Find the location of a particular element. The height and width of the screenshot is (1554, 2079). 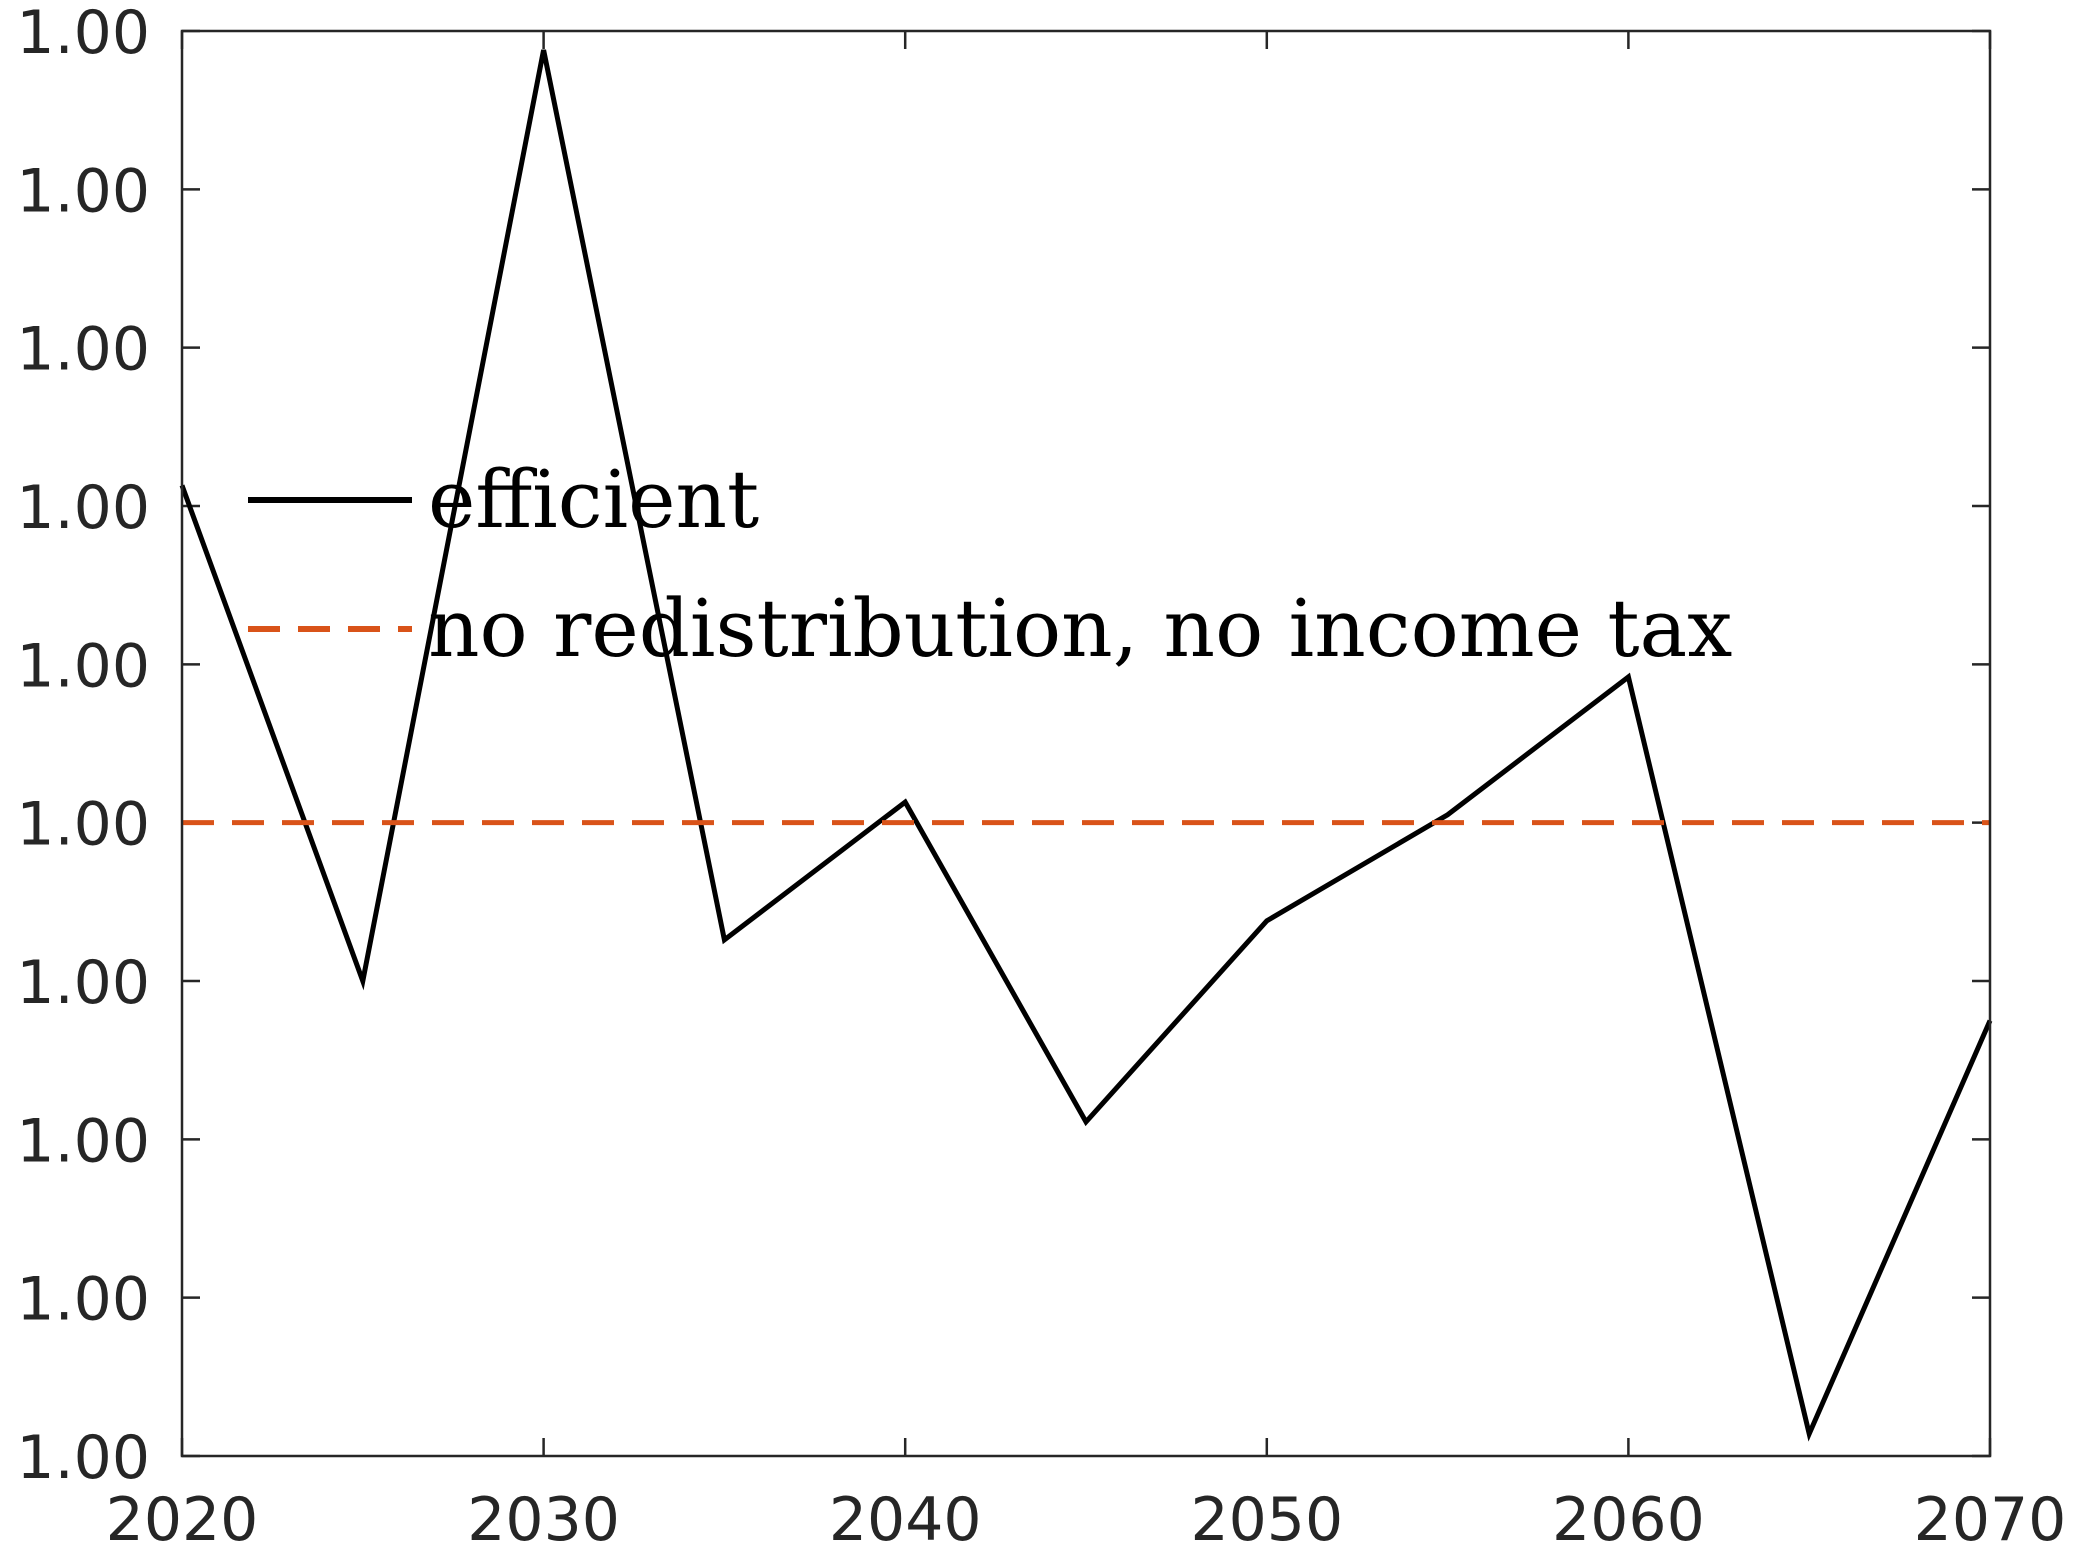

x-tick-label: 2060 is located at coordinates (1628, 1519).